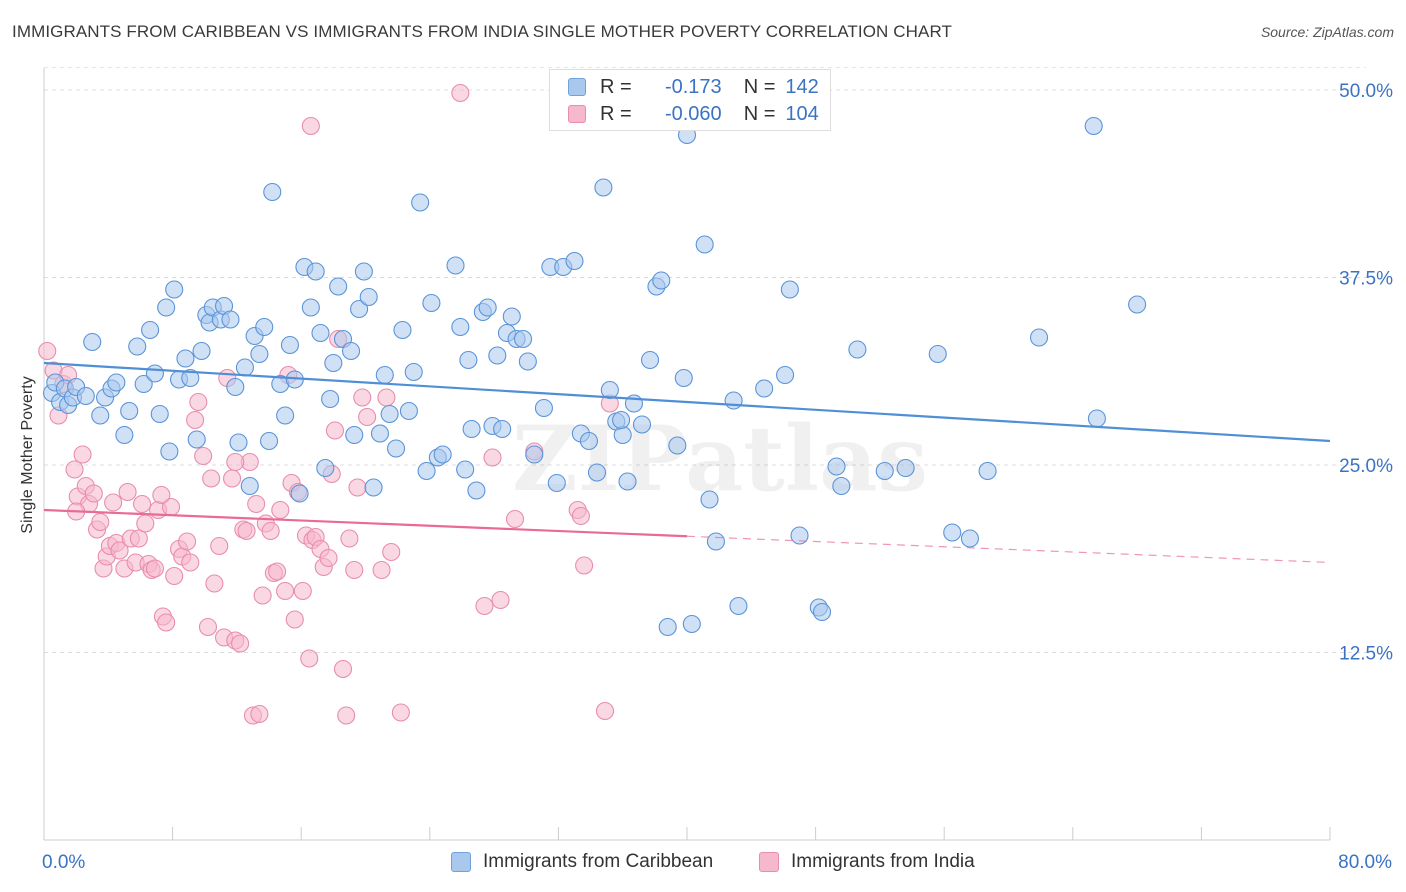  I want to click on y-tick-label: 37.5%, so click(1366, 279).